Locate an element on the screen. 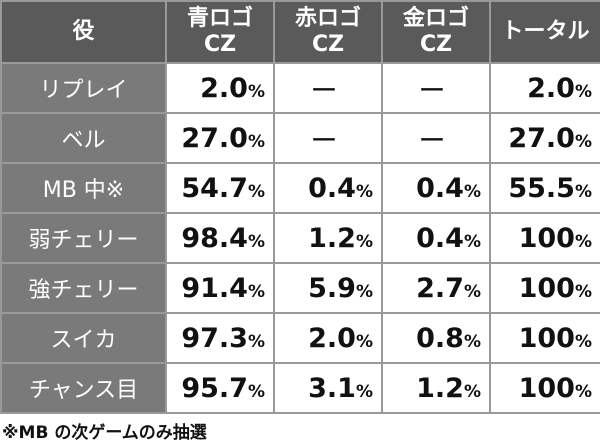 The image size is (600, 447). header-cell: トータル is located at coordinates (544, 32).